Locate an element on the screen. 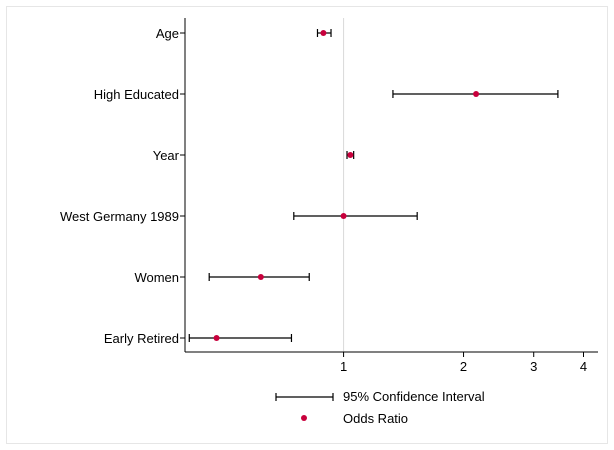 This screenshot has width=614, height=450. legend-ci-label: 95% Confidence Interval is located at coordinates (414, 396).